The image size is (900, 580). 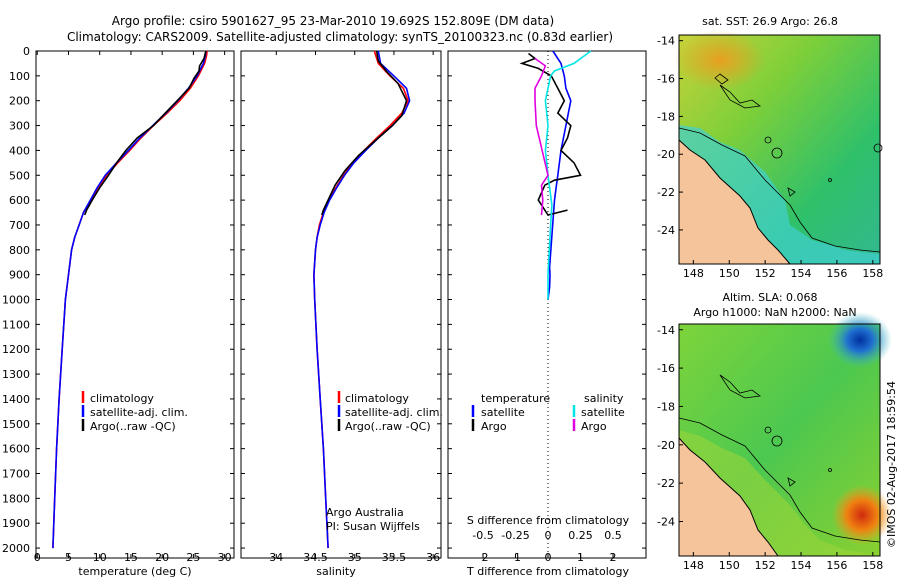 What do you see at coordinates (666, 406) in the screenshot?
I see `lat-tick-label: -18` at bounding box center [666, 406].